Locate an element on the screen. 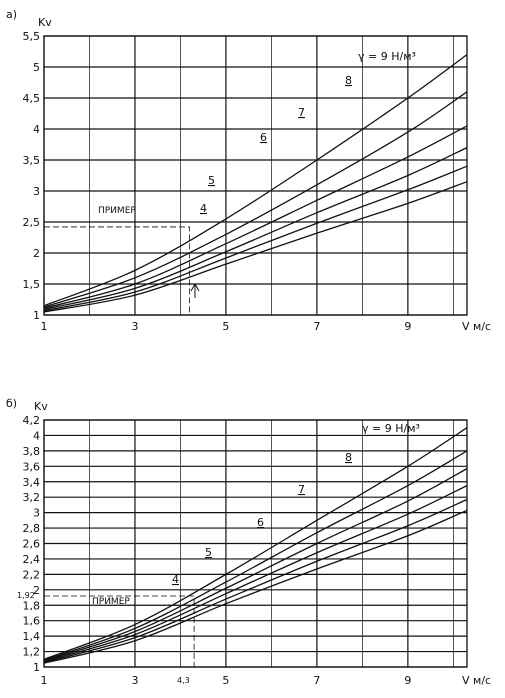  panel-a-example is located at coordinates (117, 270).